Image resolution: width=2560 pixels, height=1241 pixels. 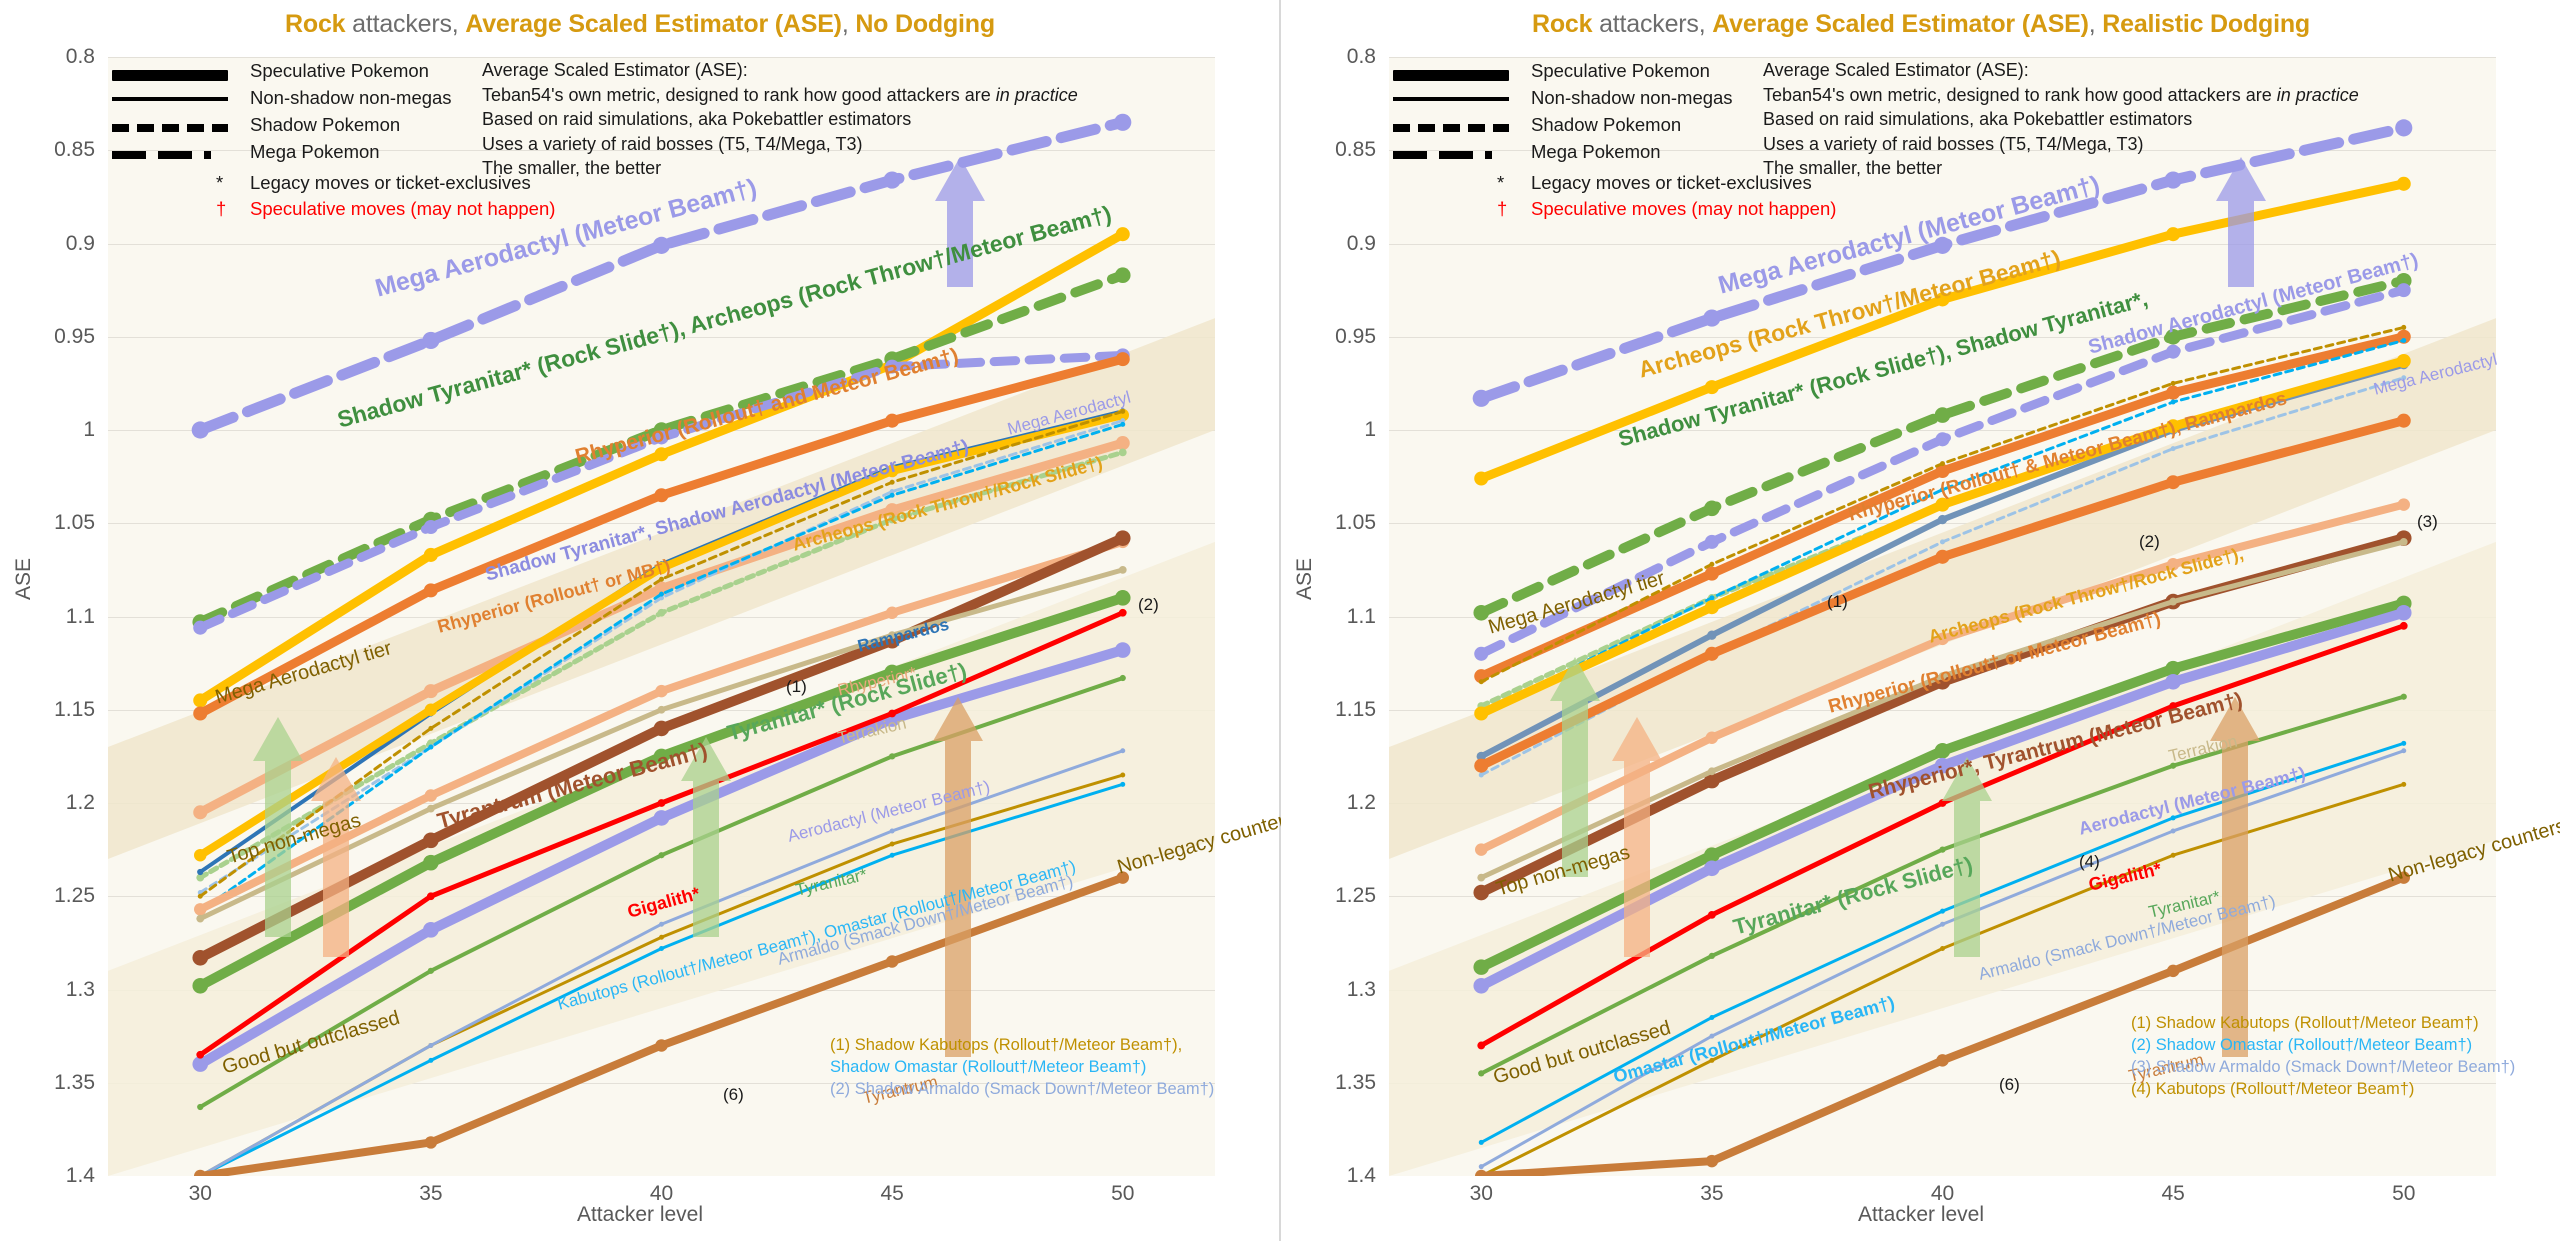 I want to click on legend-key-dashed, so click(x=170, y=128).